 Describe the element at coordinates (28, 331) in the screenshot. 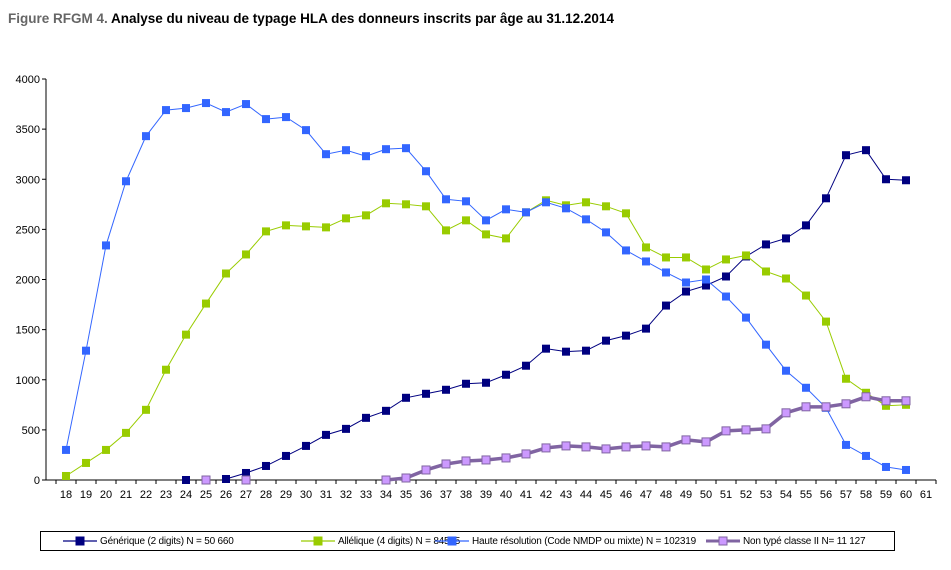

I see `y-tick-label: 1500` at that location.